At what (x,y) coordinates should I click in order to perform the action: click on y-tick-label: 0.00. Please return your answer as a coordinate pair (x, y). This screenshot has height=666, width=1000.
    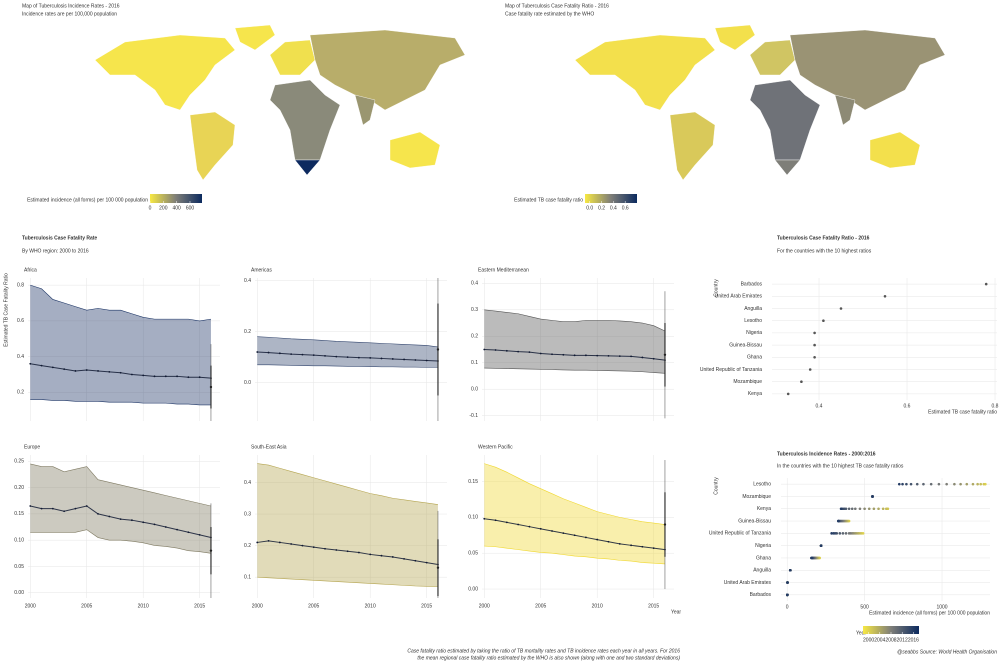
    Looking at the image, I should click on (19, 593).